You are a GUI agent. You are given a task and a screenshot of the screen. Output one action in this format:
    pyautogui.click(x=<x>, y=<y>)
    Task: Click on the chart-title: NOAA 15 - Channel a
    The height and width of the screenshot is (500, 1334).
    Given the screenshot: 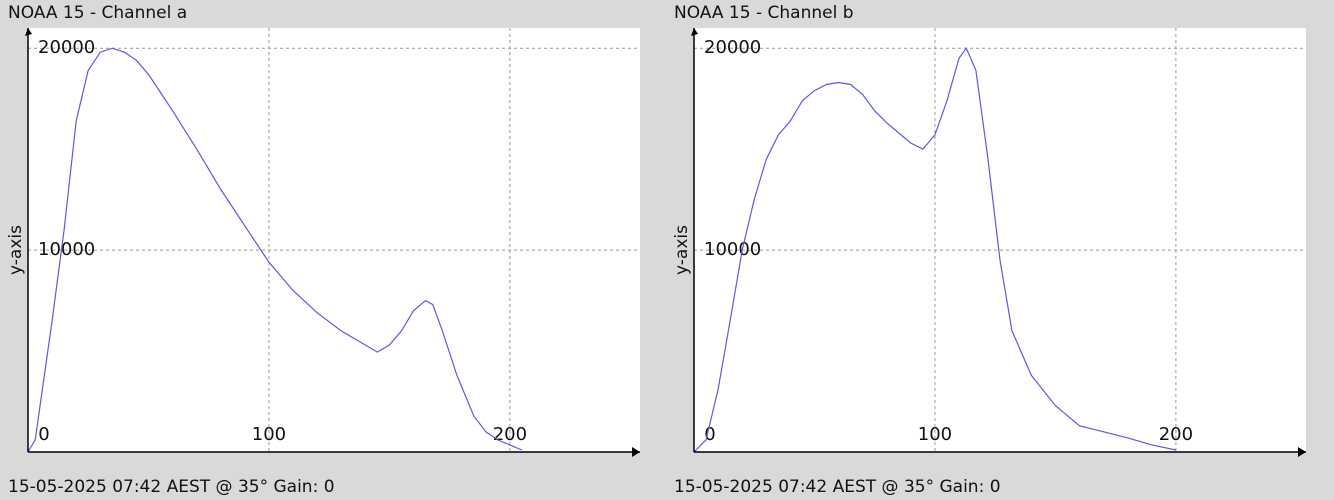 What is the action you would take?
    pyautogui.click(x=97, y=13)
    